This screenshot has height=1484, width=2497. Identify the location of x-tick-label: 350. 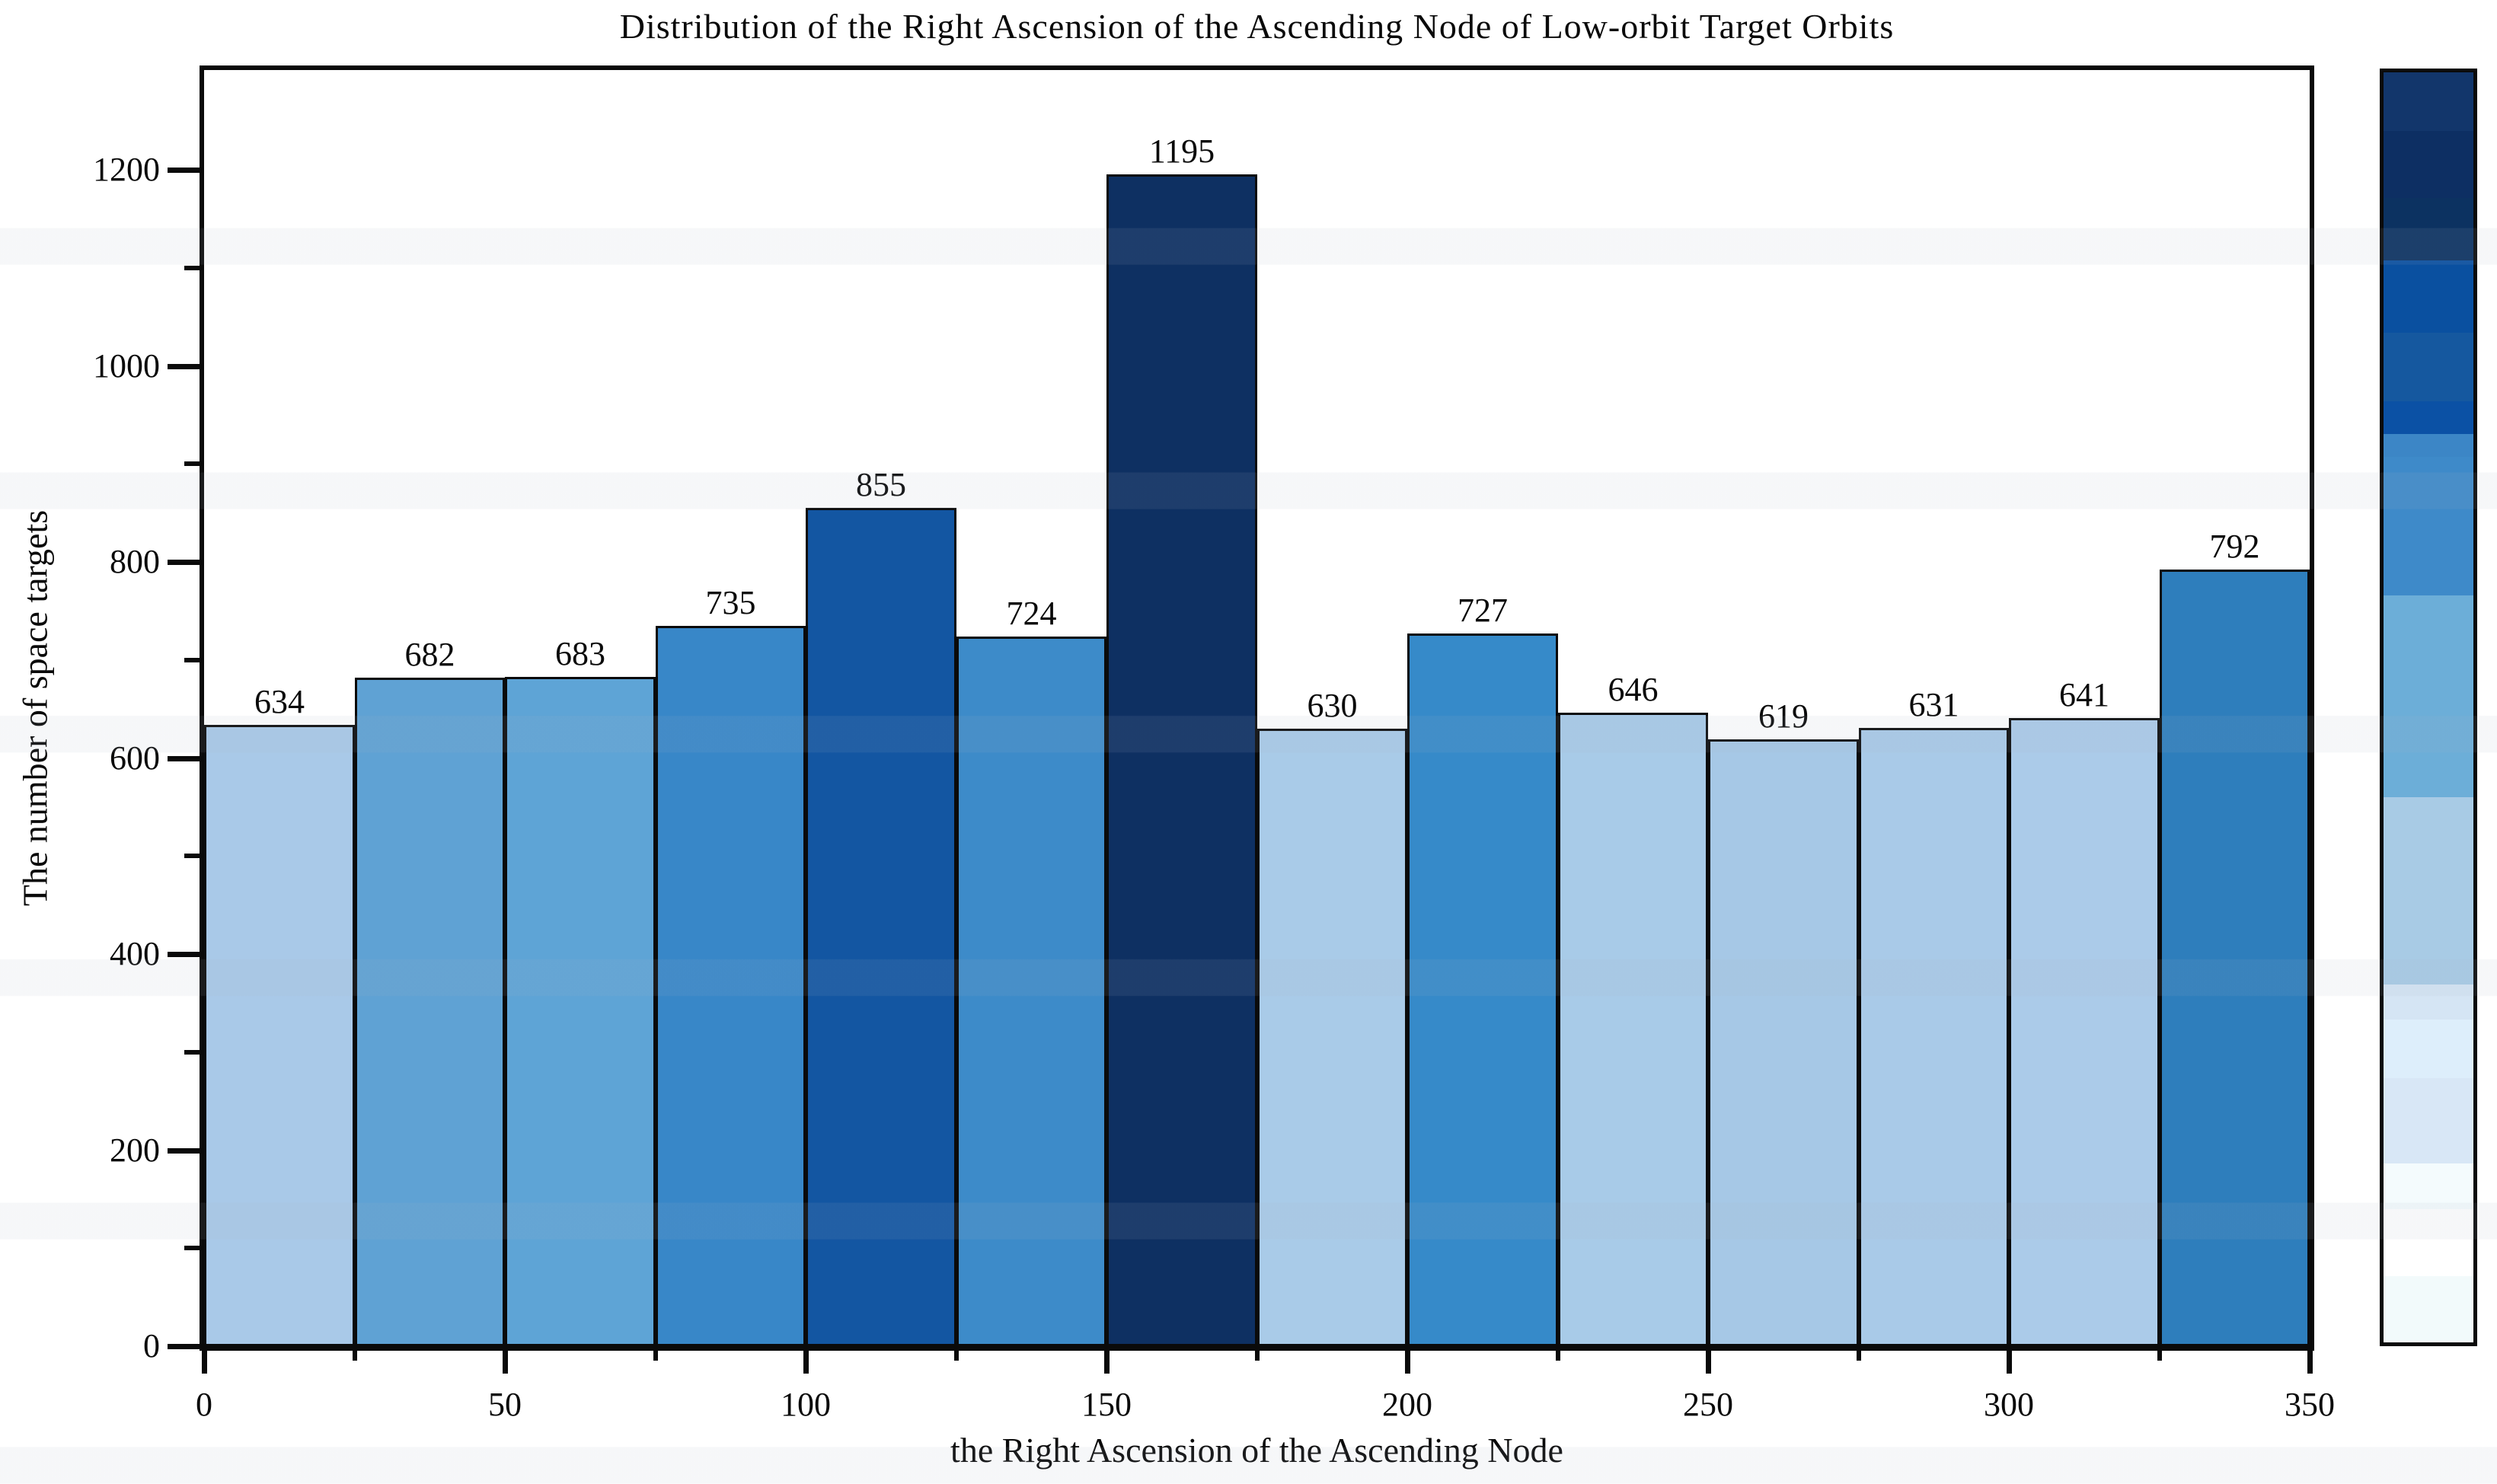
(2310, 1404).